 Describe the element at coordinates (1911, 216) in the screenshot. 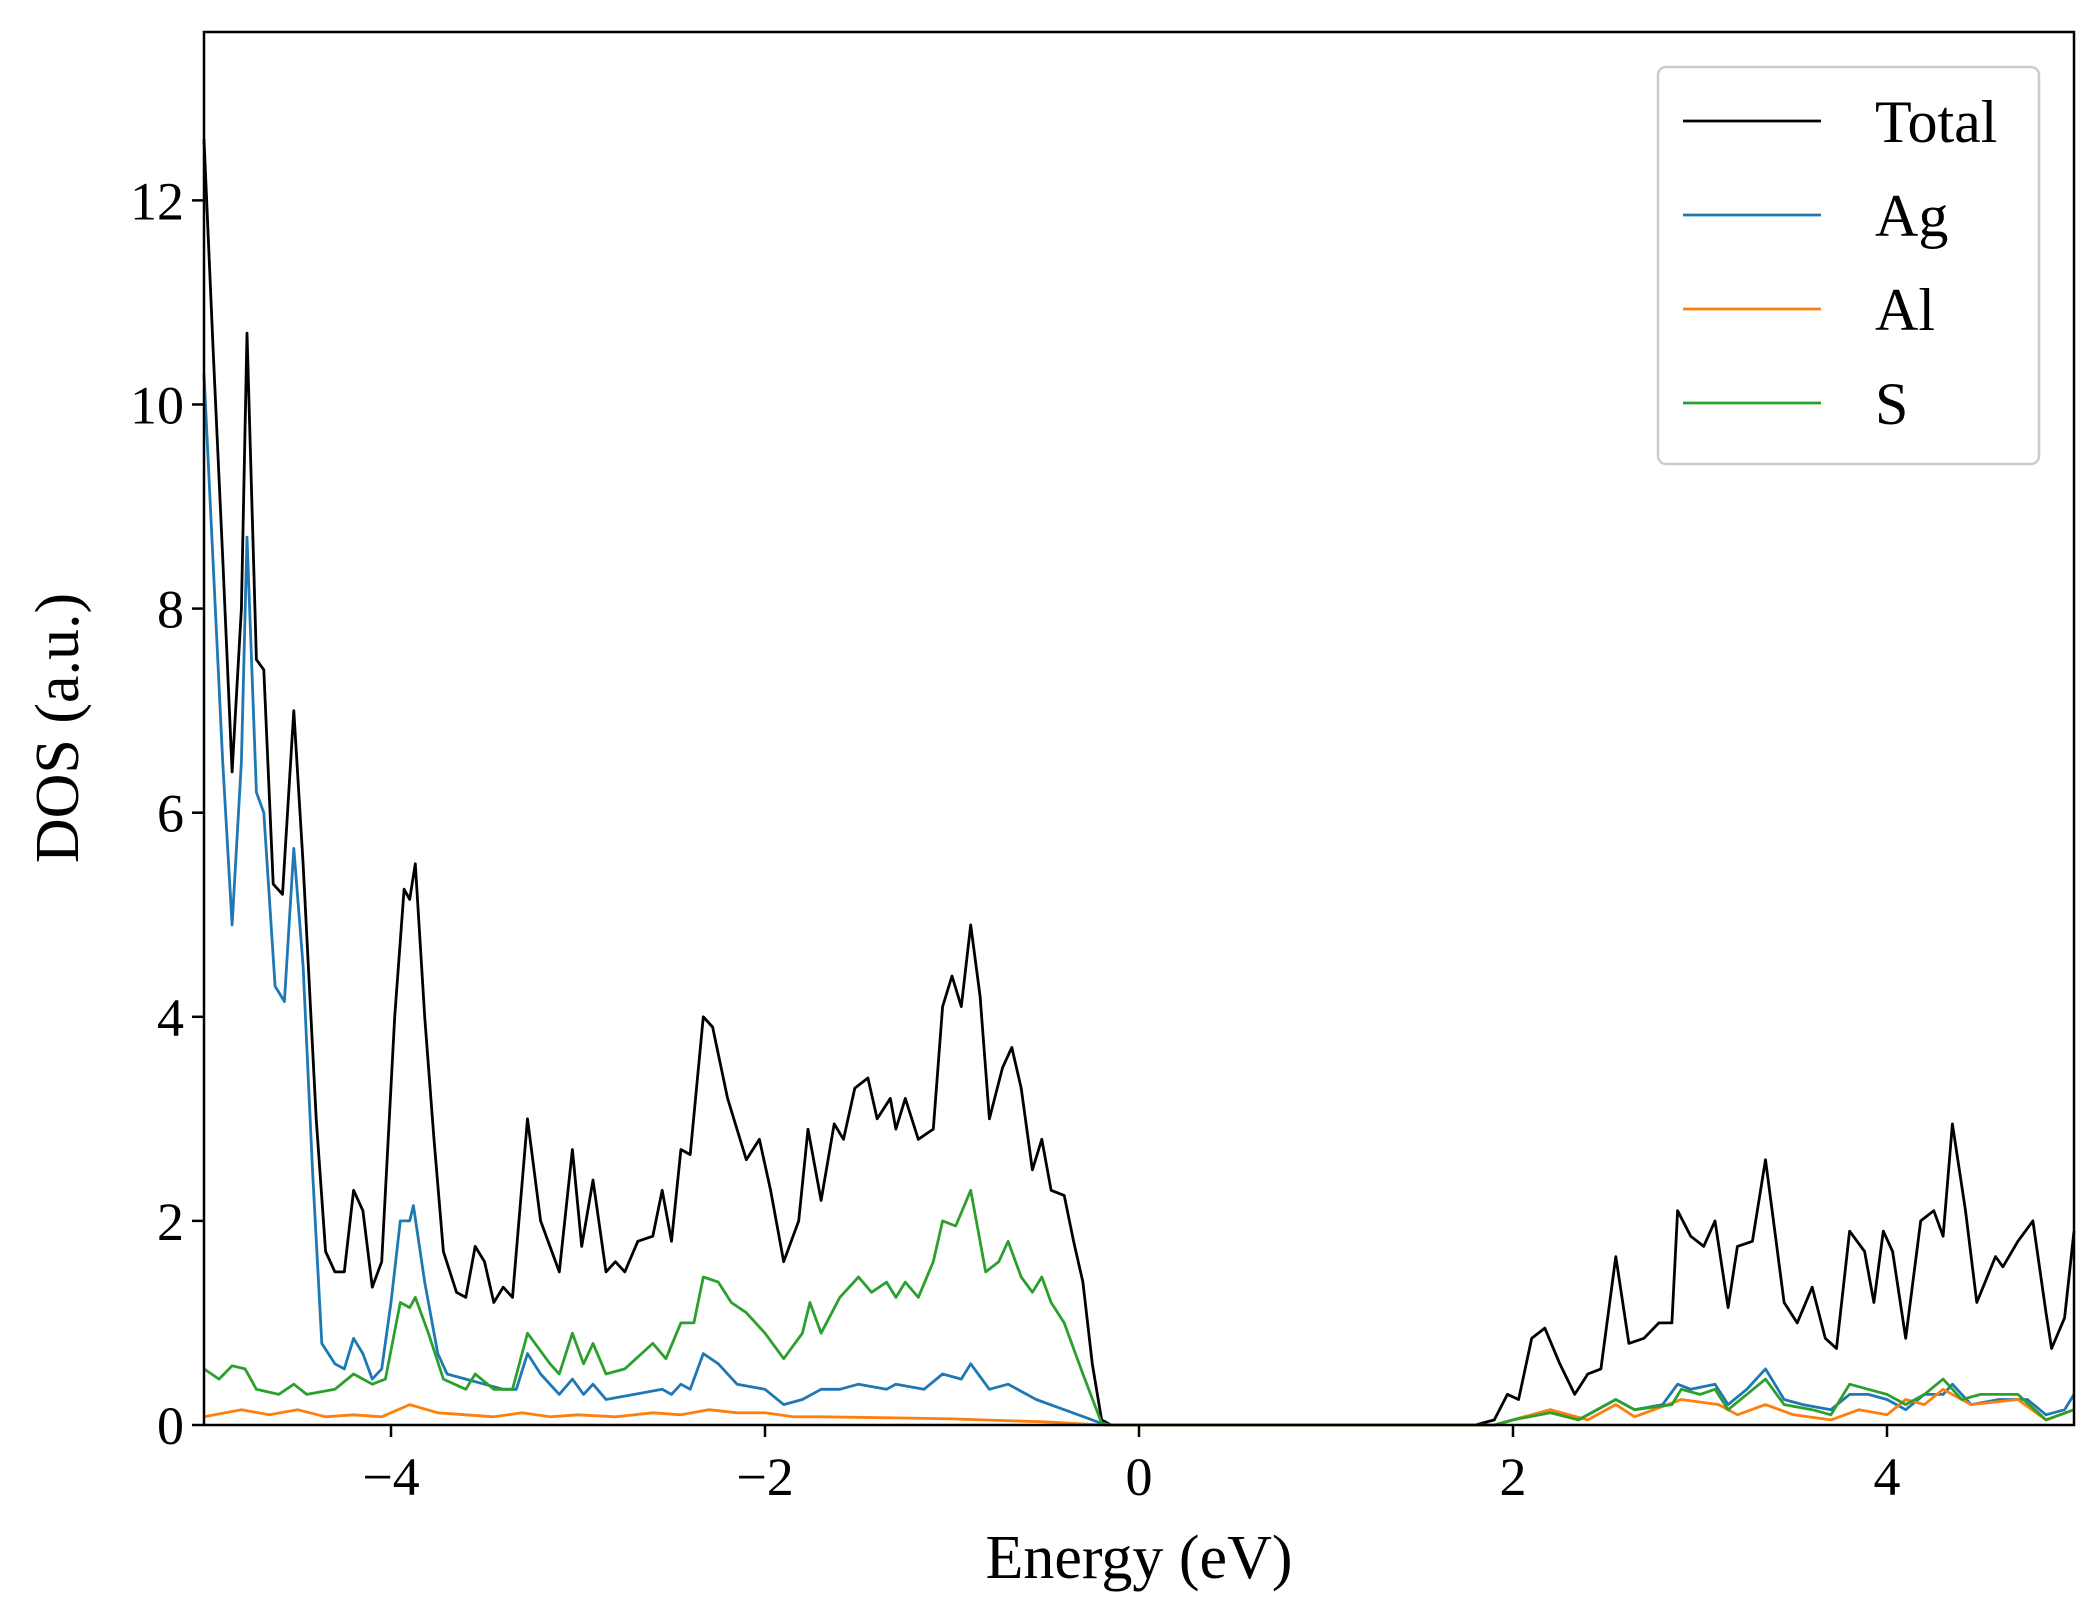

I see `legend-label-ag: Ag` at that location.